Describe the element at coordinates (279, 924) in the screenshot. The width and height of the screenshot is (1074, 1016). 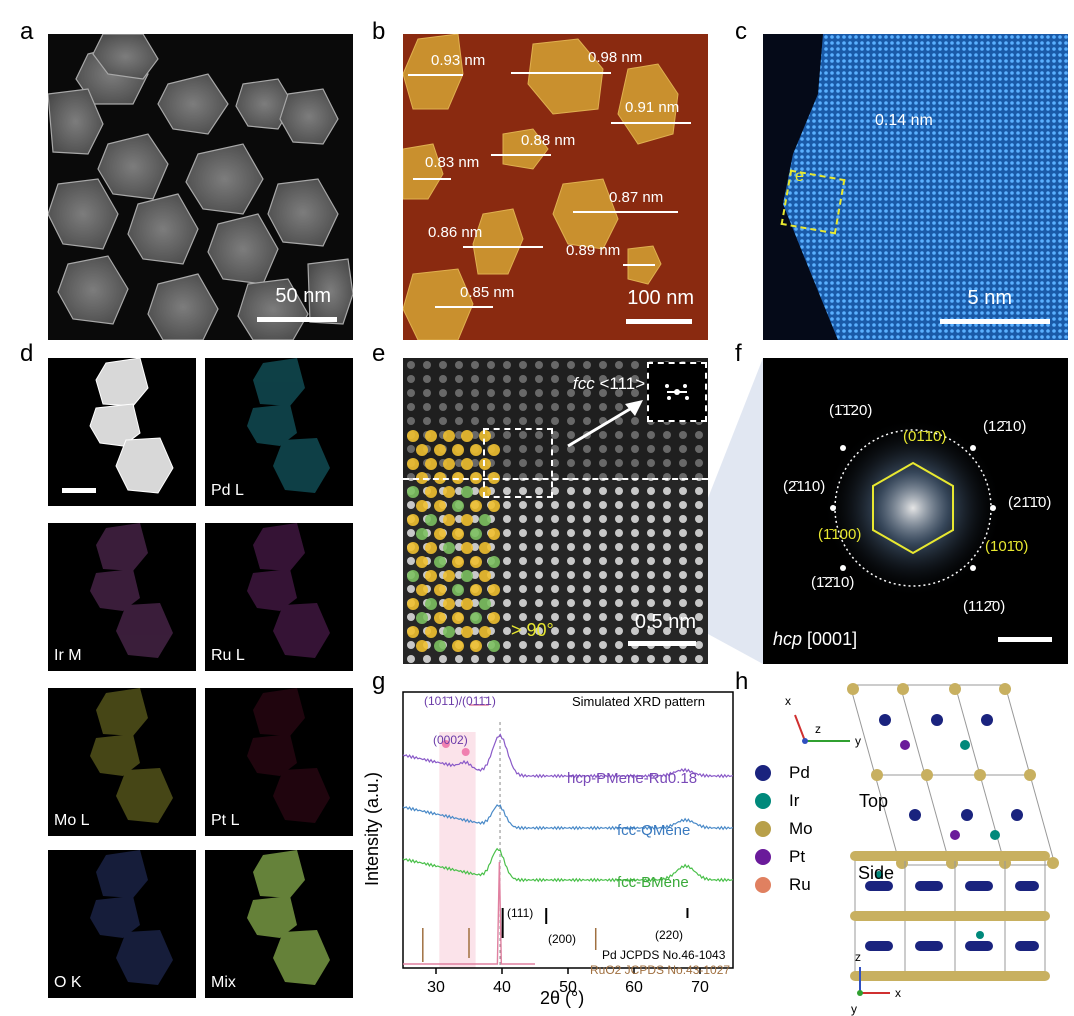
I see `eds-map-mix: Mix` at that location.